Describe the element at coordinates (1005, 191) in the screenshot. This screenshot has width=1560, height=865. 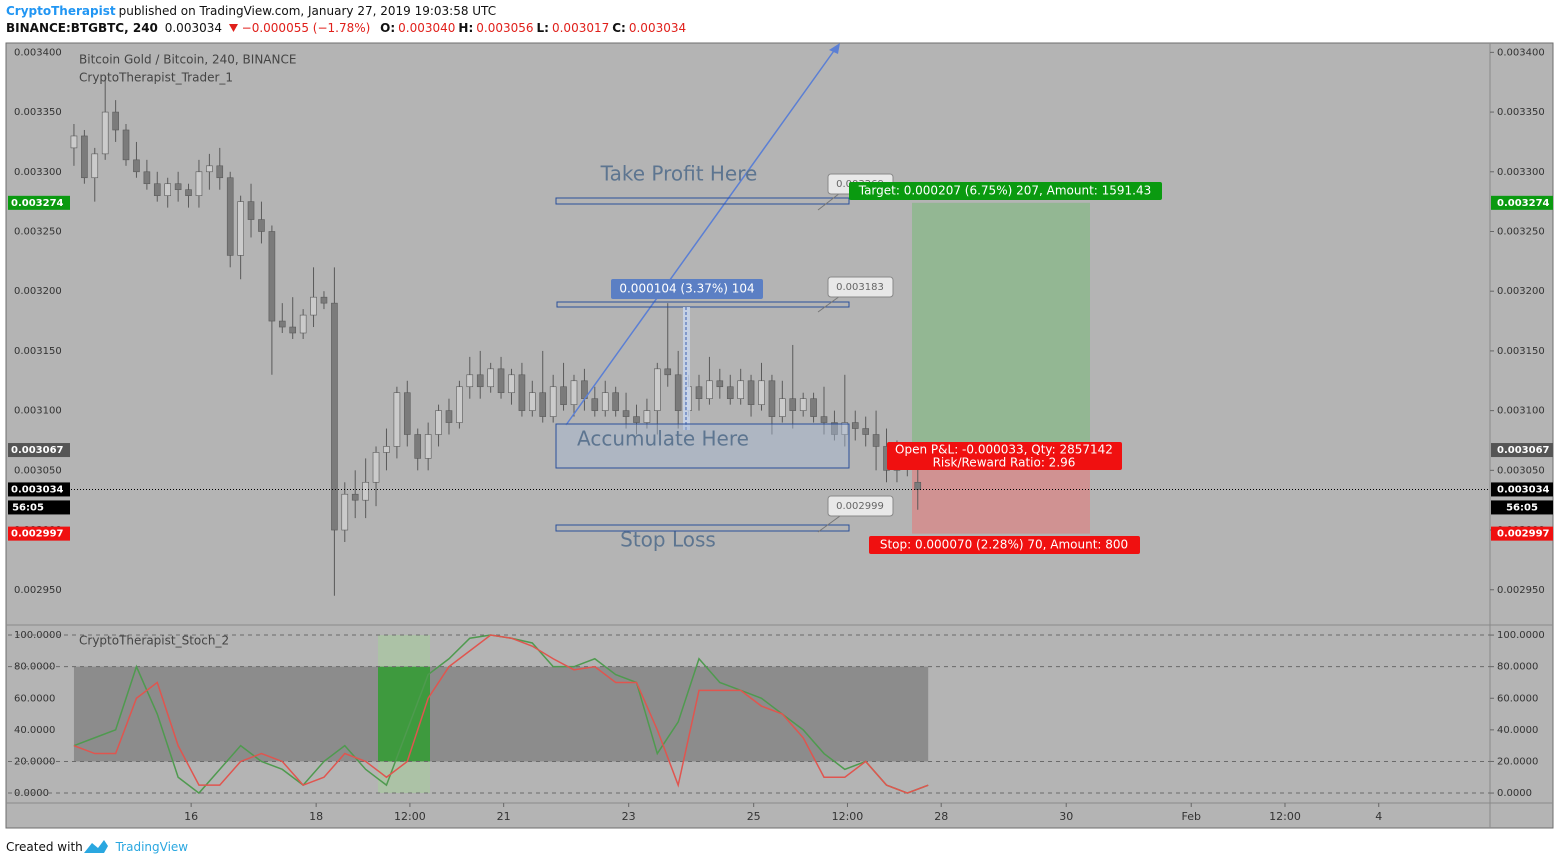
I see `target-label-box` at that location.